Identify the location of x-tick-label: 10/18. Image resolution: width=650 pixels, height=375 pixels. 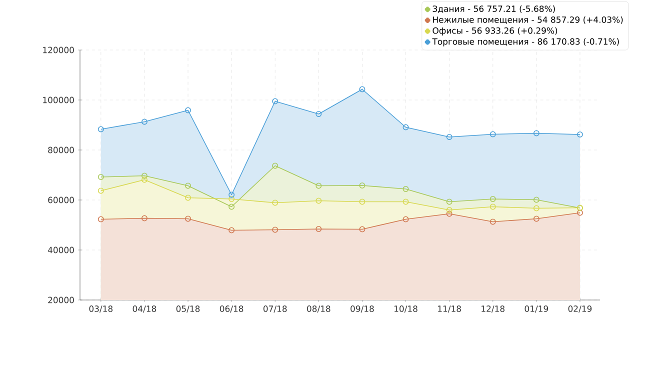
(406, 309).